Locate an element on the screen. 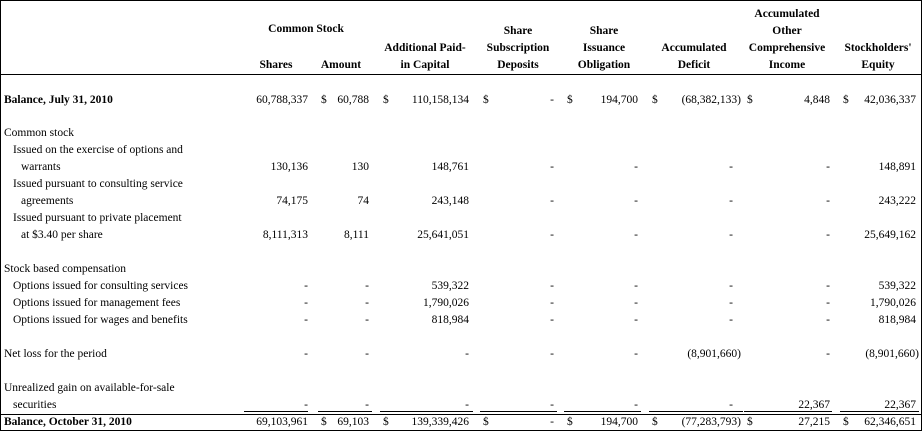 This screenshot has width=922, height=431. header-sub-3: Deposits is located at coordinates (518, 65).